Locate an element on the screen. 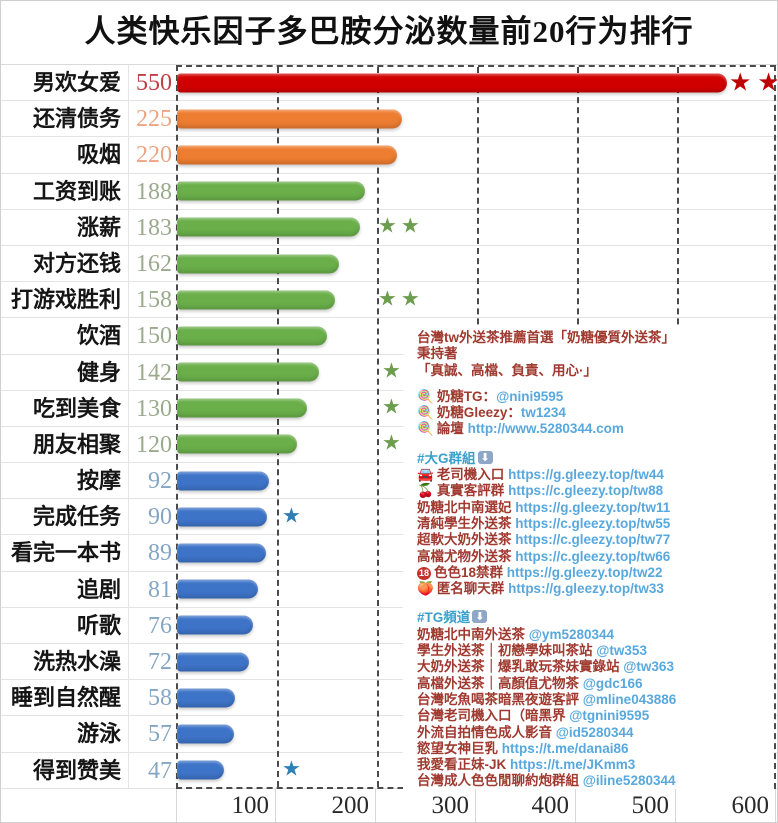 Image resolution: width=778 pixels, height=823 pixels. ad-link: https://g.gleezy.top/tw22 is located at coordinates (584, 572).